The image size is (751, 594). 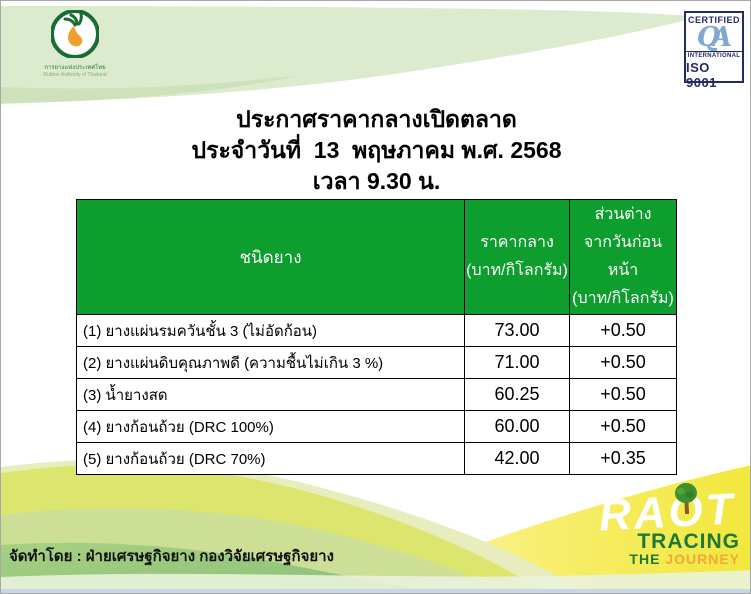 I want to click on diff-cell: +0.35, so click(x=623, y=458).